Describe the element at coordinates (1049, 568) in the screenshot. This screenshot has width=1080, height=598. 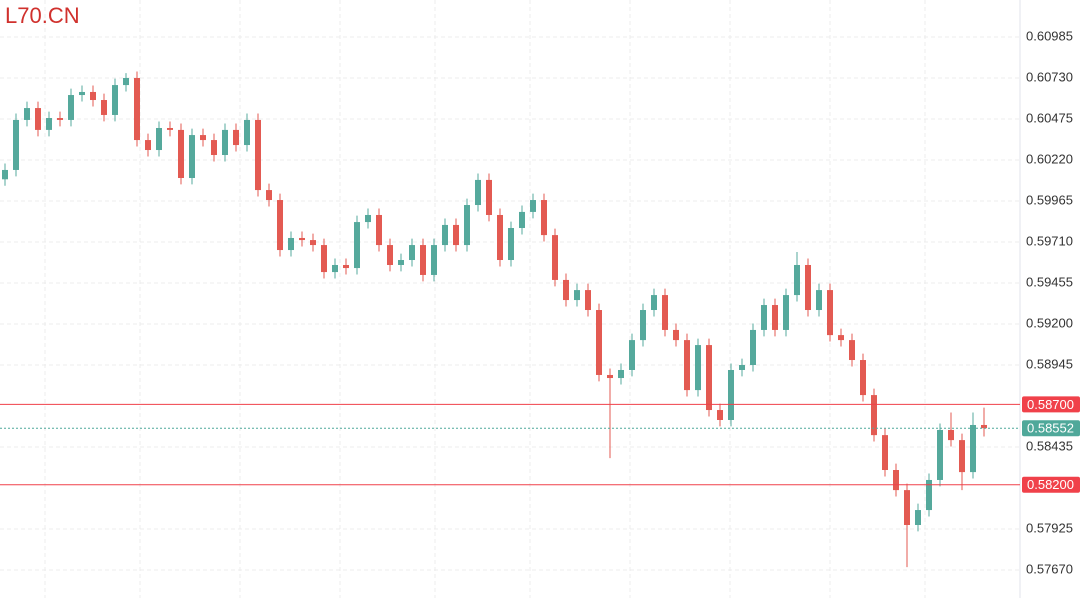
I see `y-tick-label: 0.57670` at that location.